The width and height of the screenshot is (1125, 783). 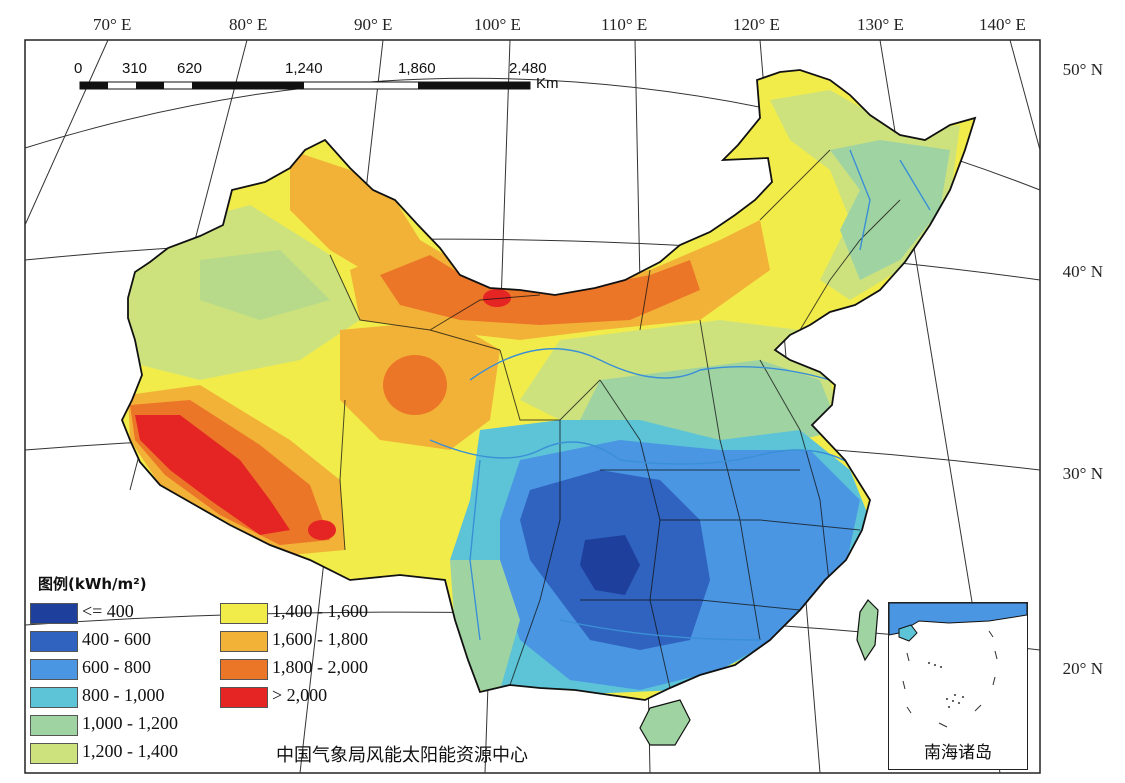 I want to click on south-china-sea-inset: 南海诸岛, so click(x=958, y=686).